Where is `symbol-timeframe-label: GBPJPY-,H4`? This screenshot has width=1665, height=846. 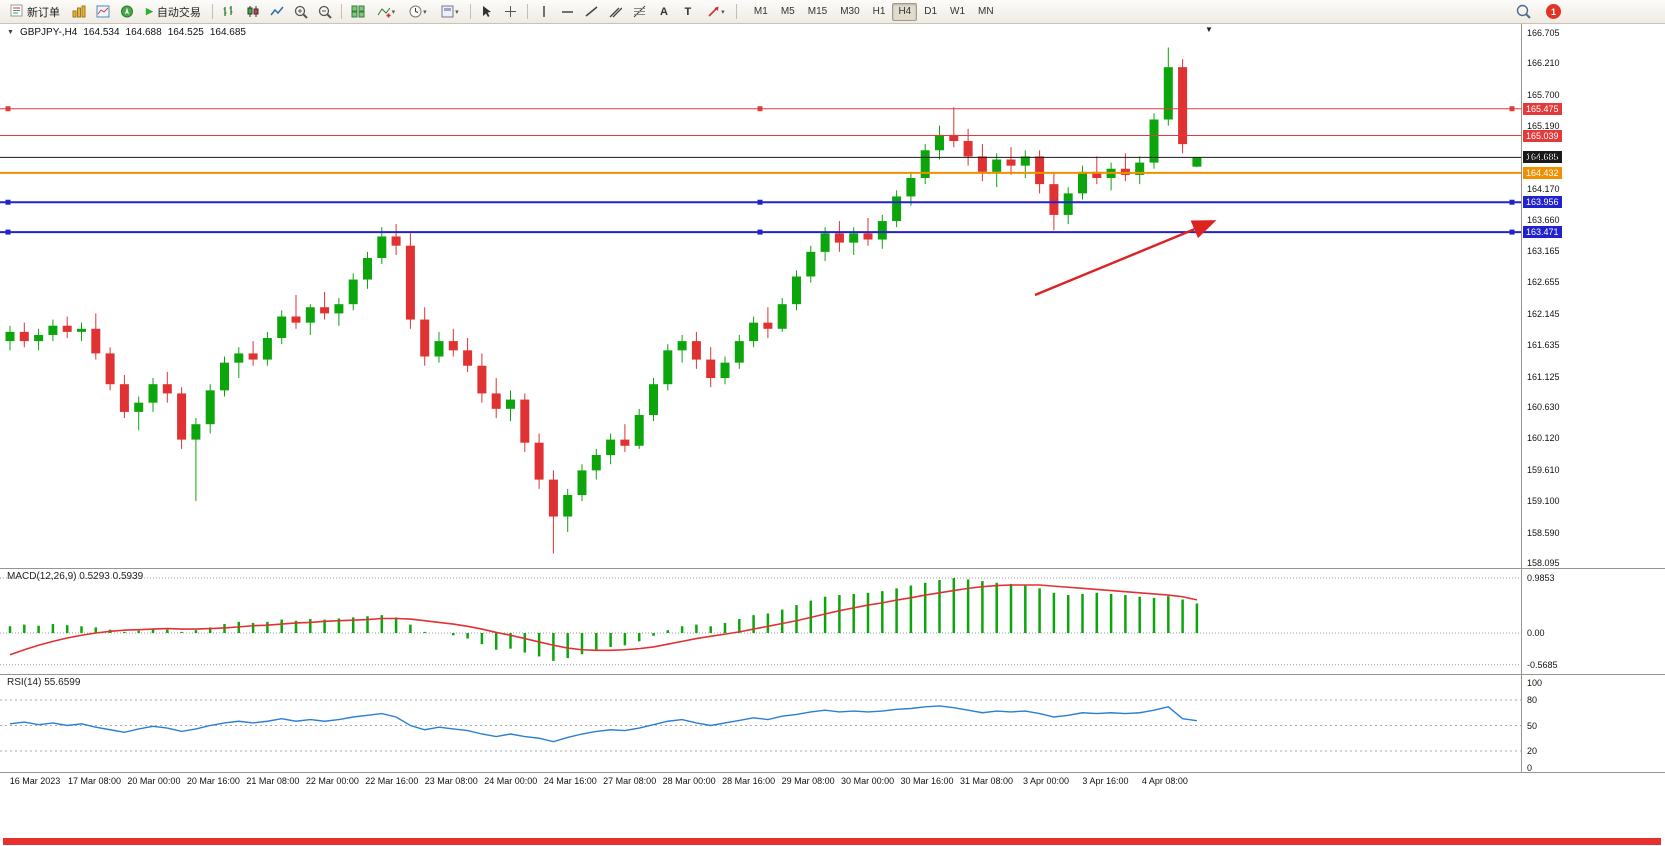 symbol-timeframe-label: GBPJPY-,H4 is located at coordinates (48, 32).